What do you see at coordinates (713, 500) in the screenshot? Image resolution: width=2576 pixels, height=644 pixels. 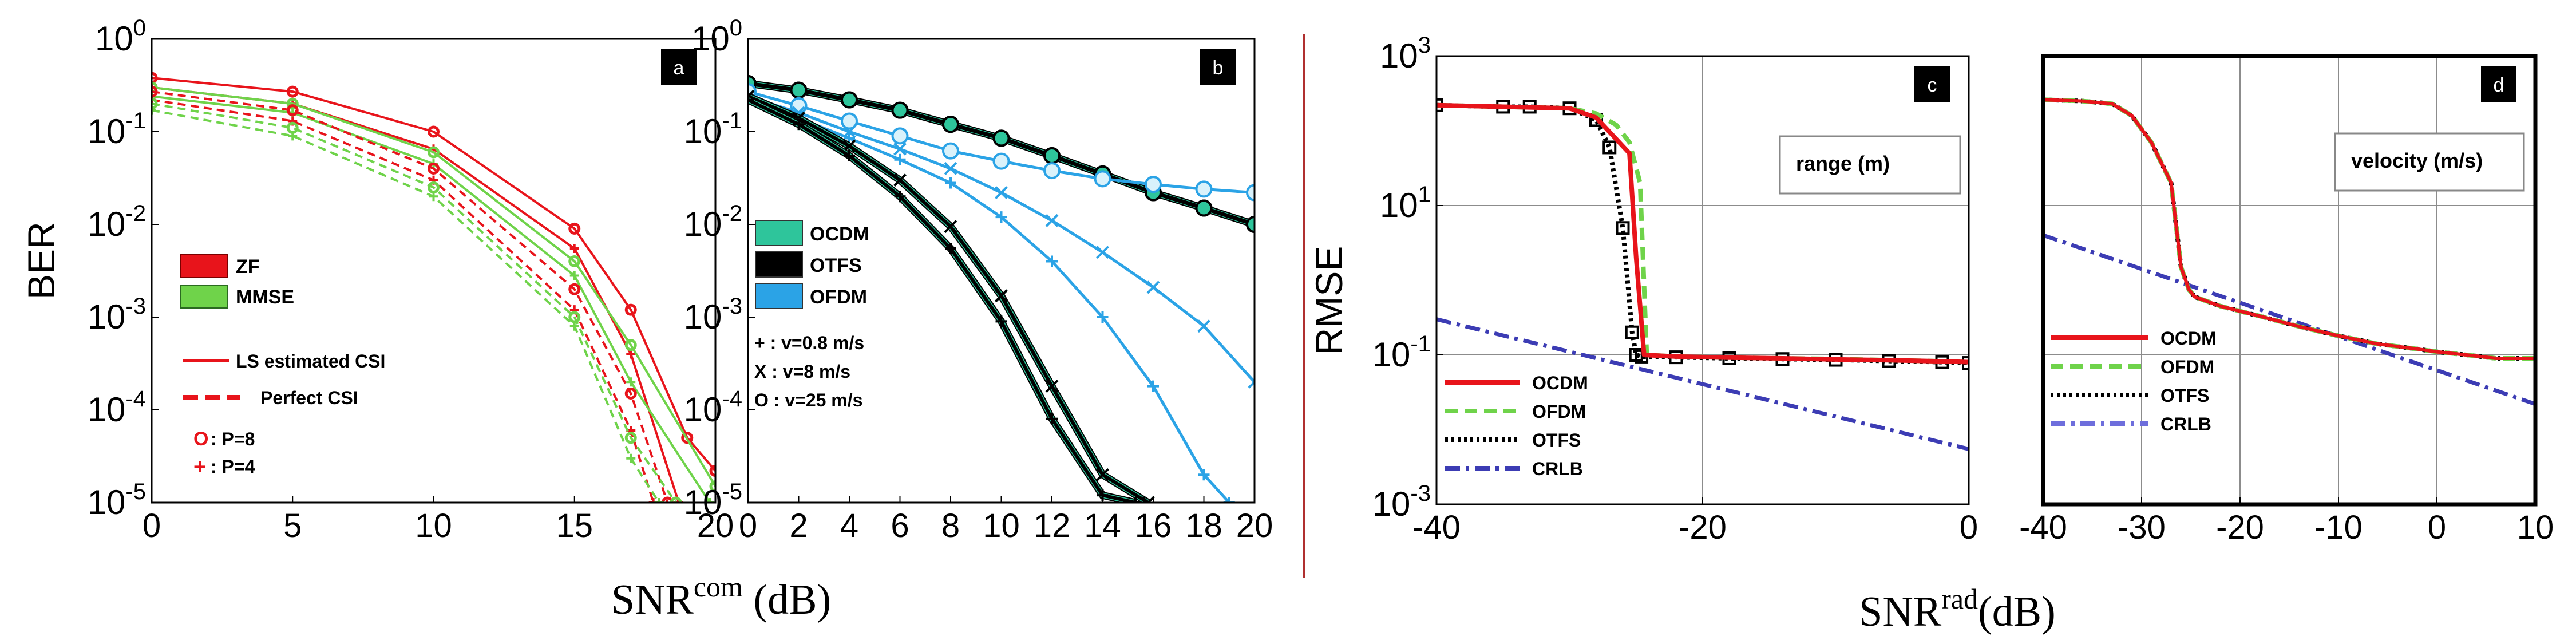 I see `y-tick-label: 10⁻⁵` at bounding box center [713, 500].